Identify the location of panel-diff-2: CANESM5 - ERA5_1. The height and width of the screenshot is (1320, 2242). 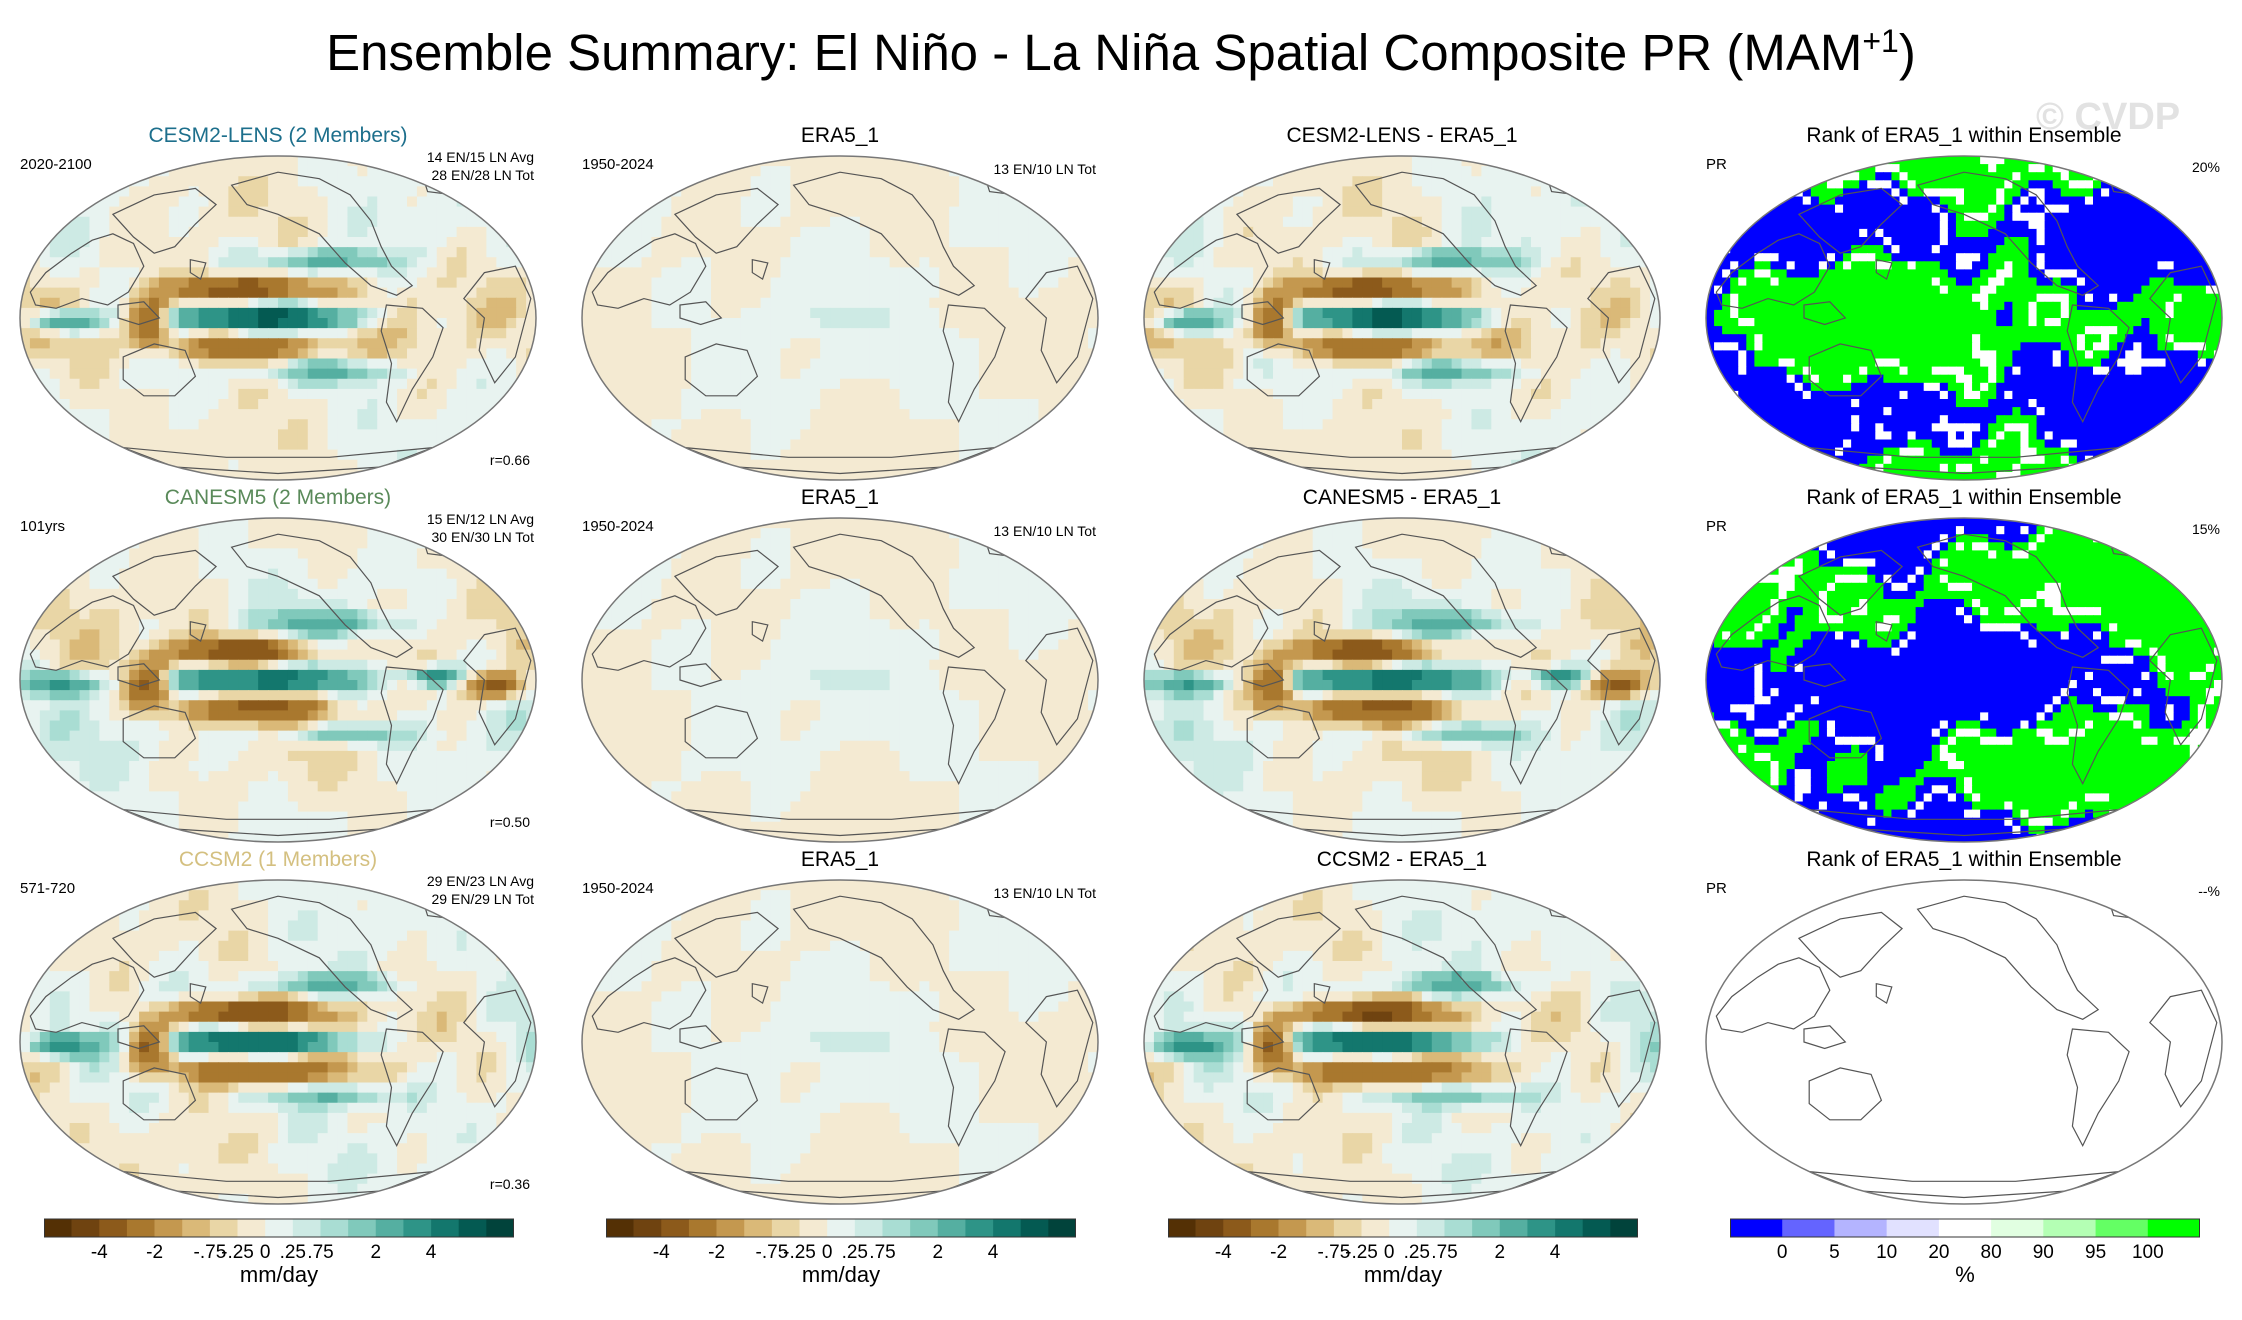
(1402, 666).